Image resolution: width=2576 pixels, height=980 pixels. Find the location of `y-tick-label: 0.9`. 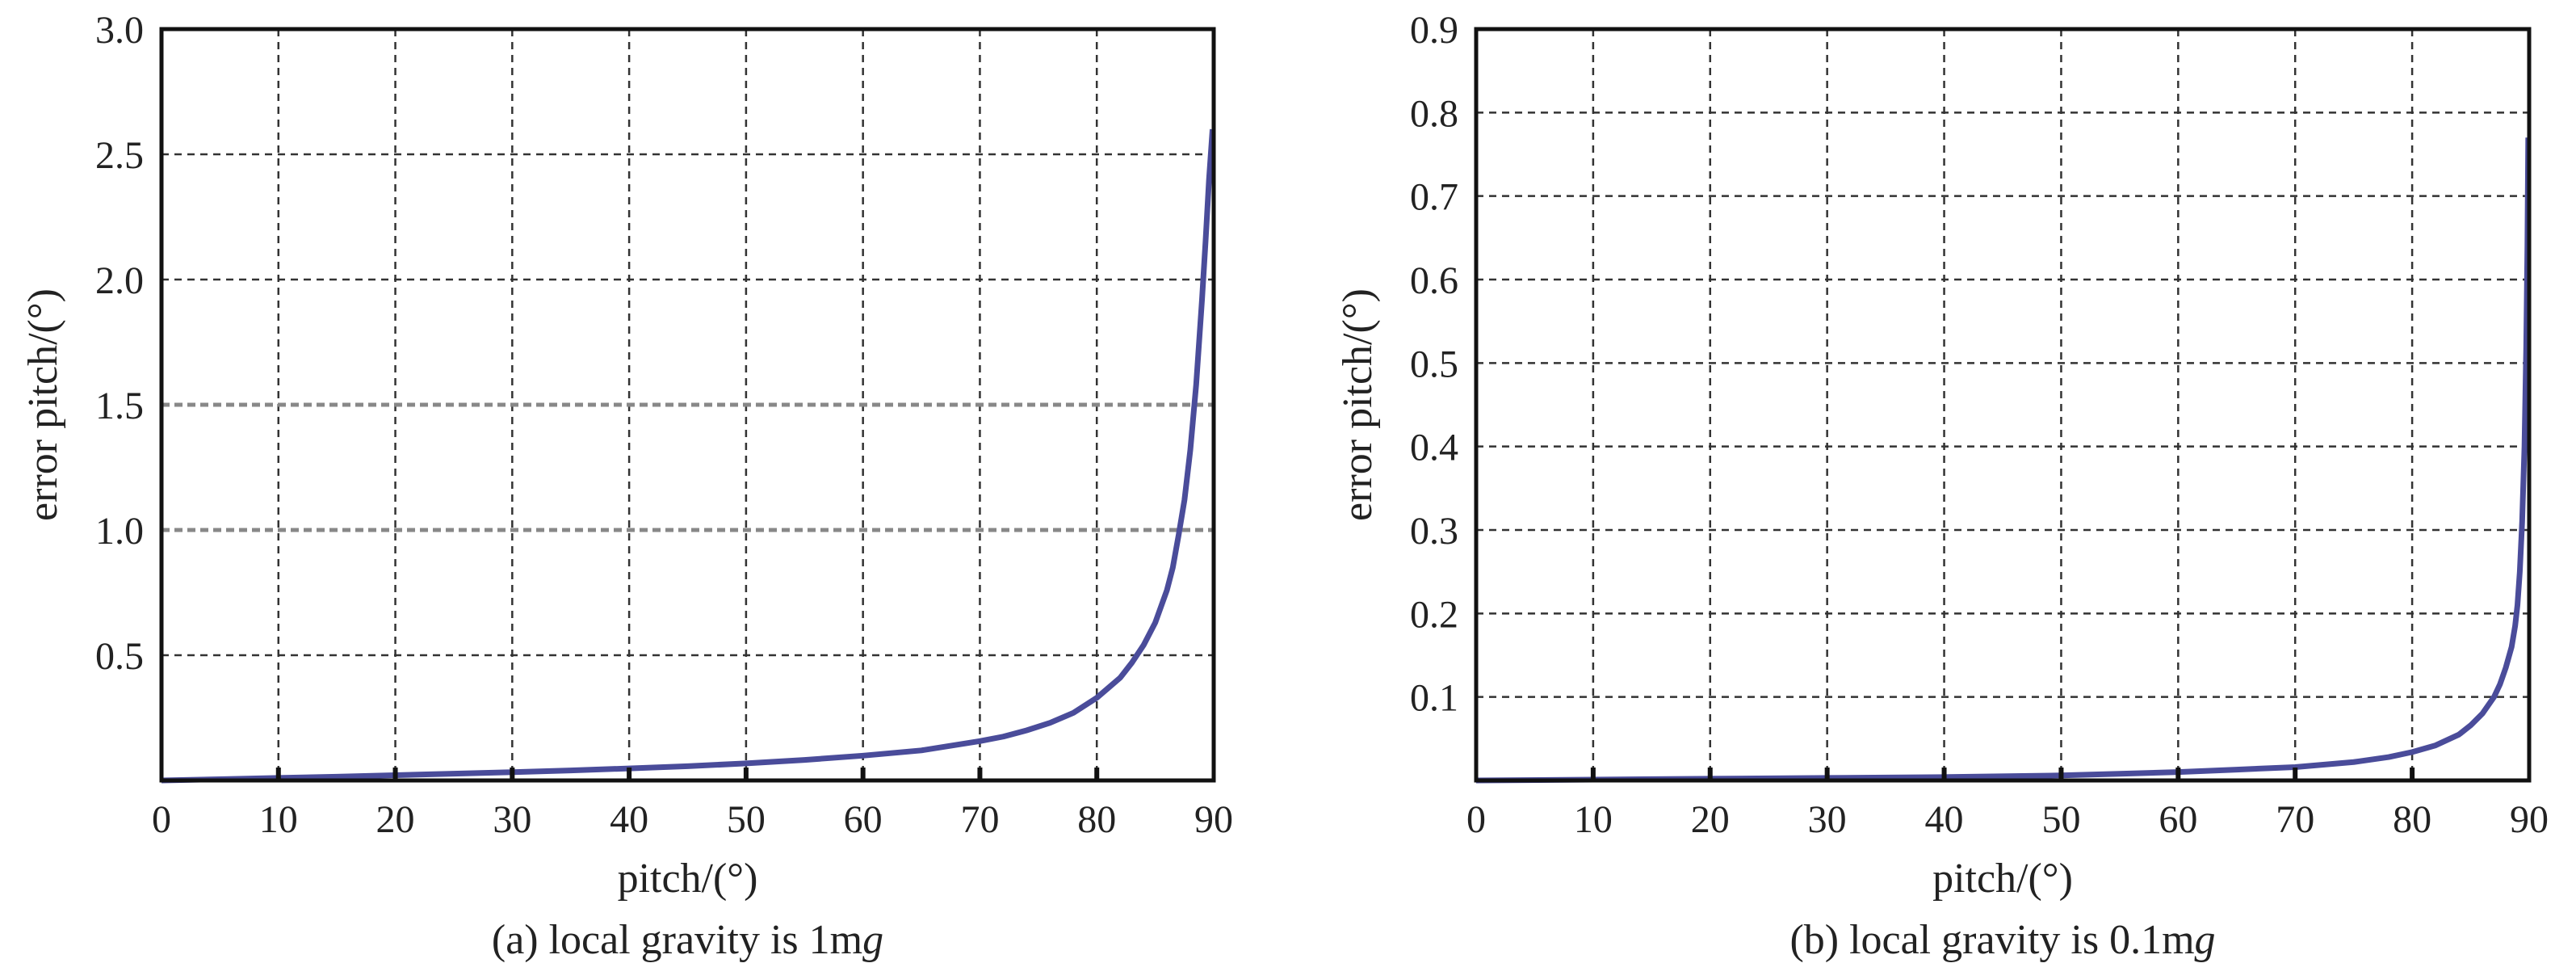

y-tick-label: 0.9 is located at coordinates (1434, 30).